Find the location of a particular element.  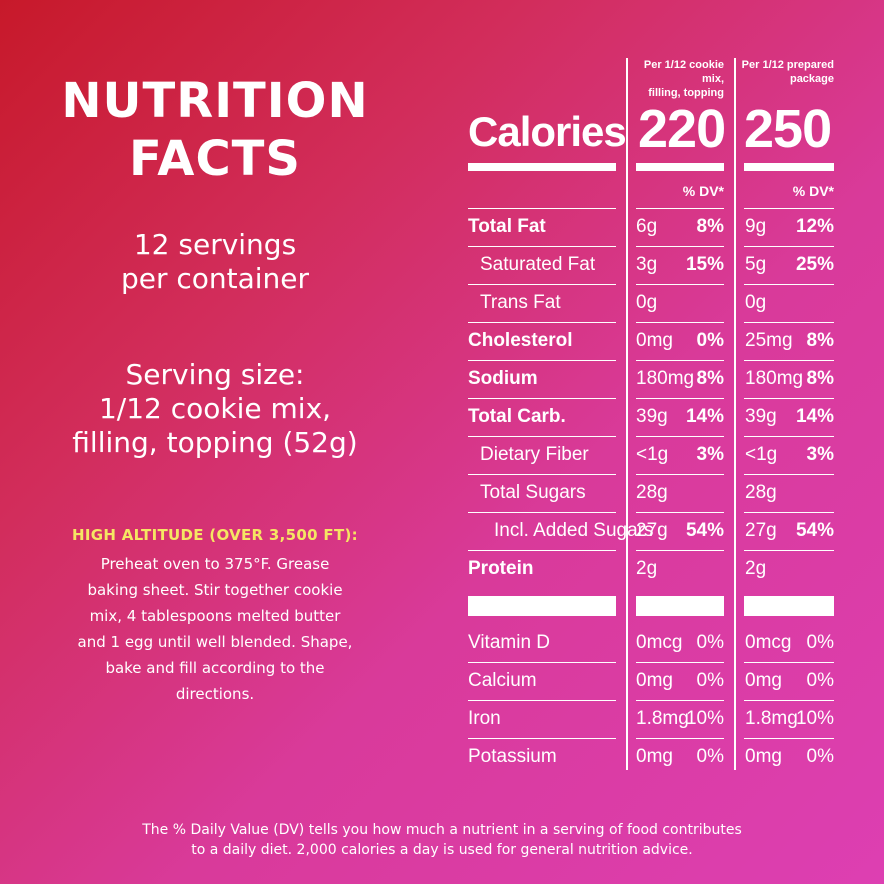

nutrient-row: Total Fat 6g 8% 9g 12% is located at coordinates (668, 227).